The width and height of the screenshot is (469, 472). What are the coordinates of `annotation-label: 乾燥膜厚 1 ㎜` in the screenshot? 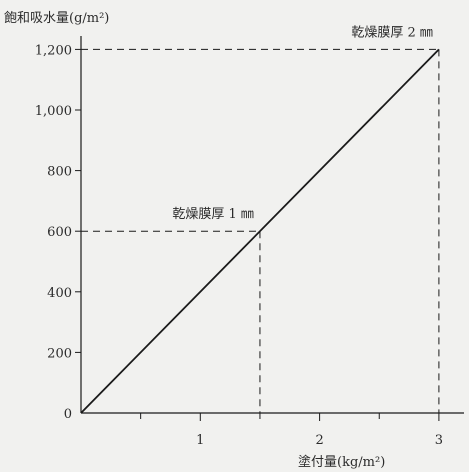 It's located at (213, 214).